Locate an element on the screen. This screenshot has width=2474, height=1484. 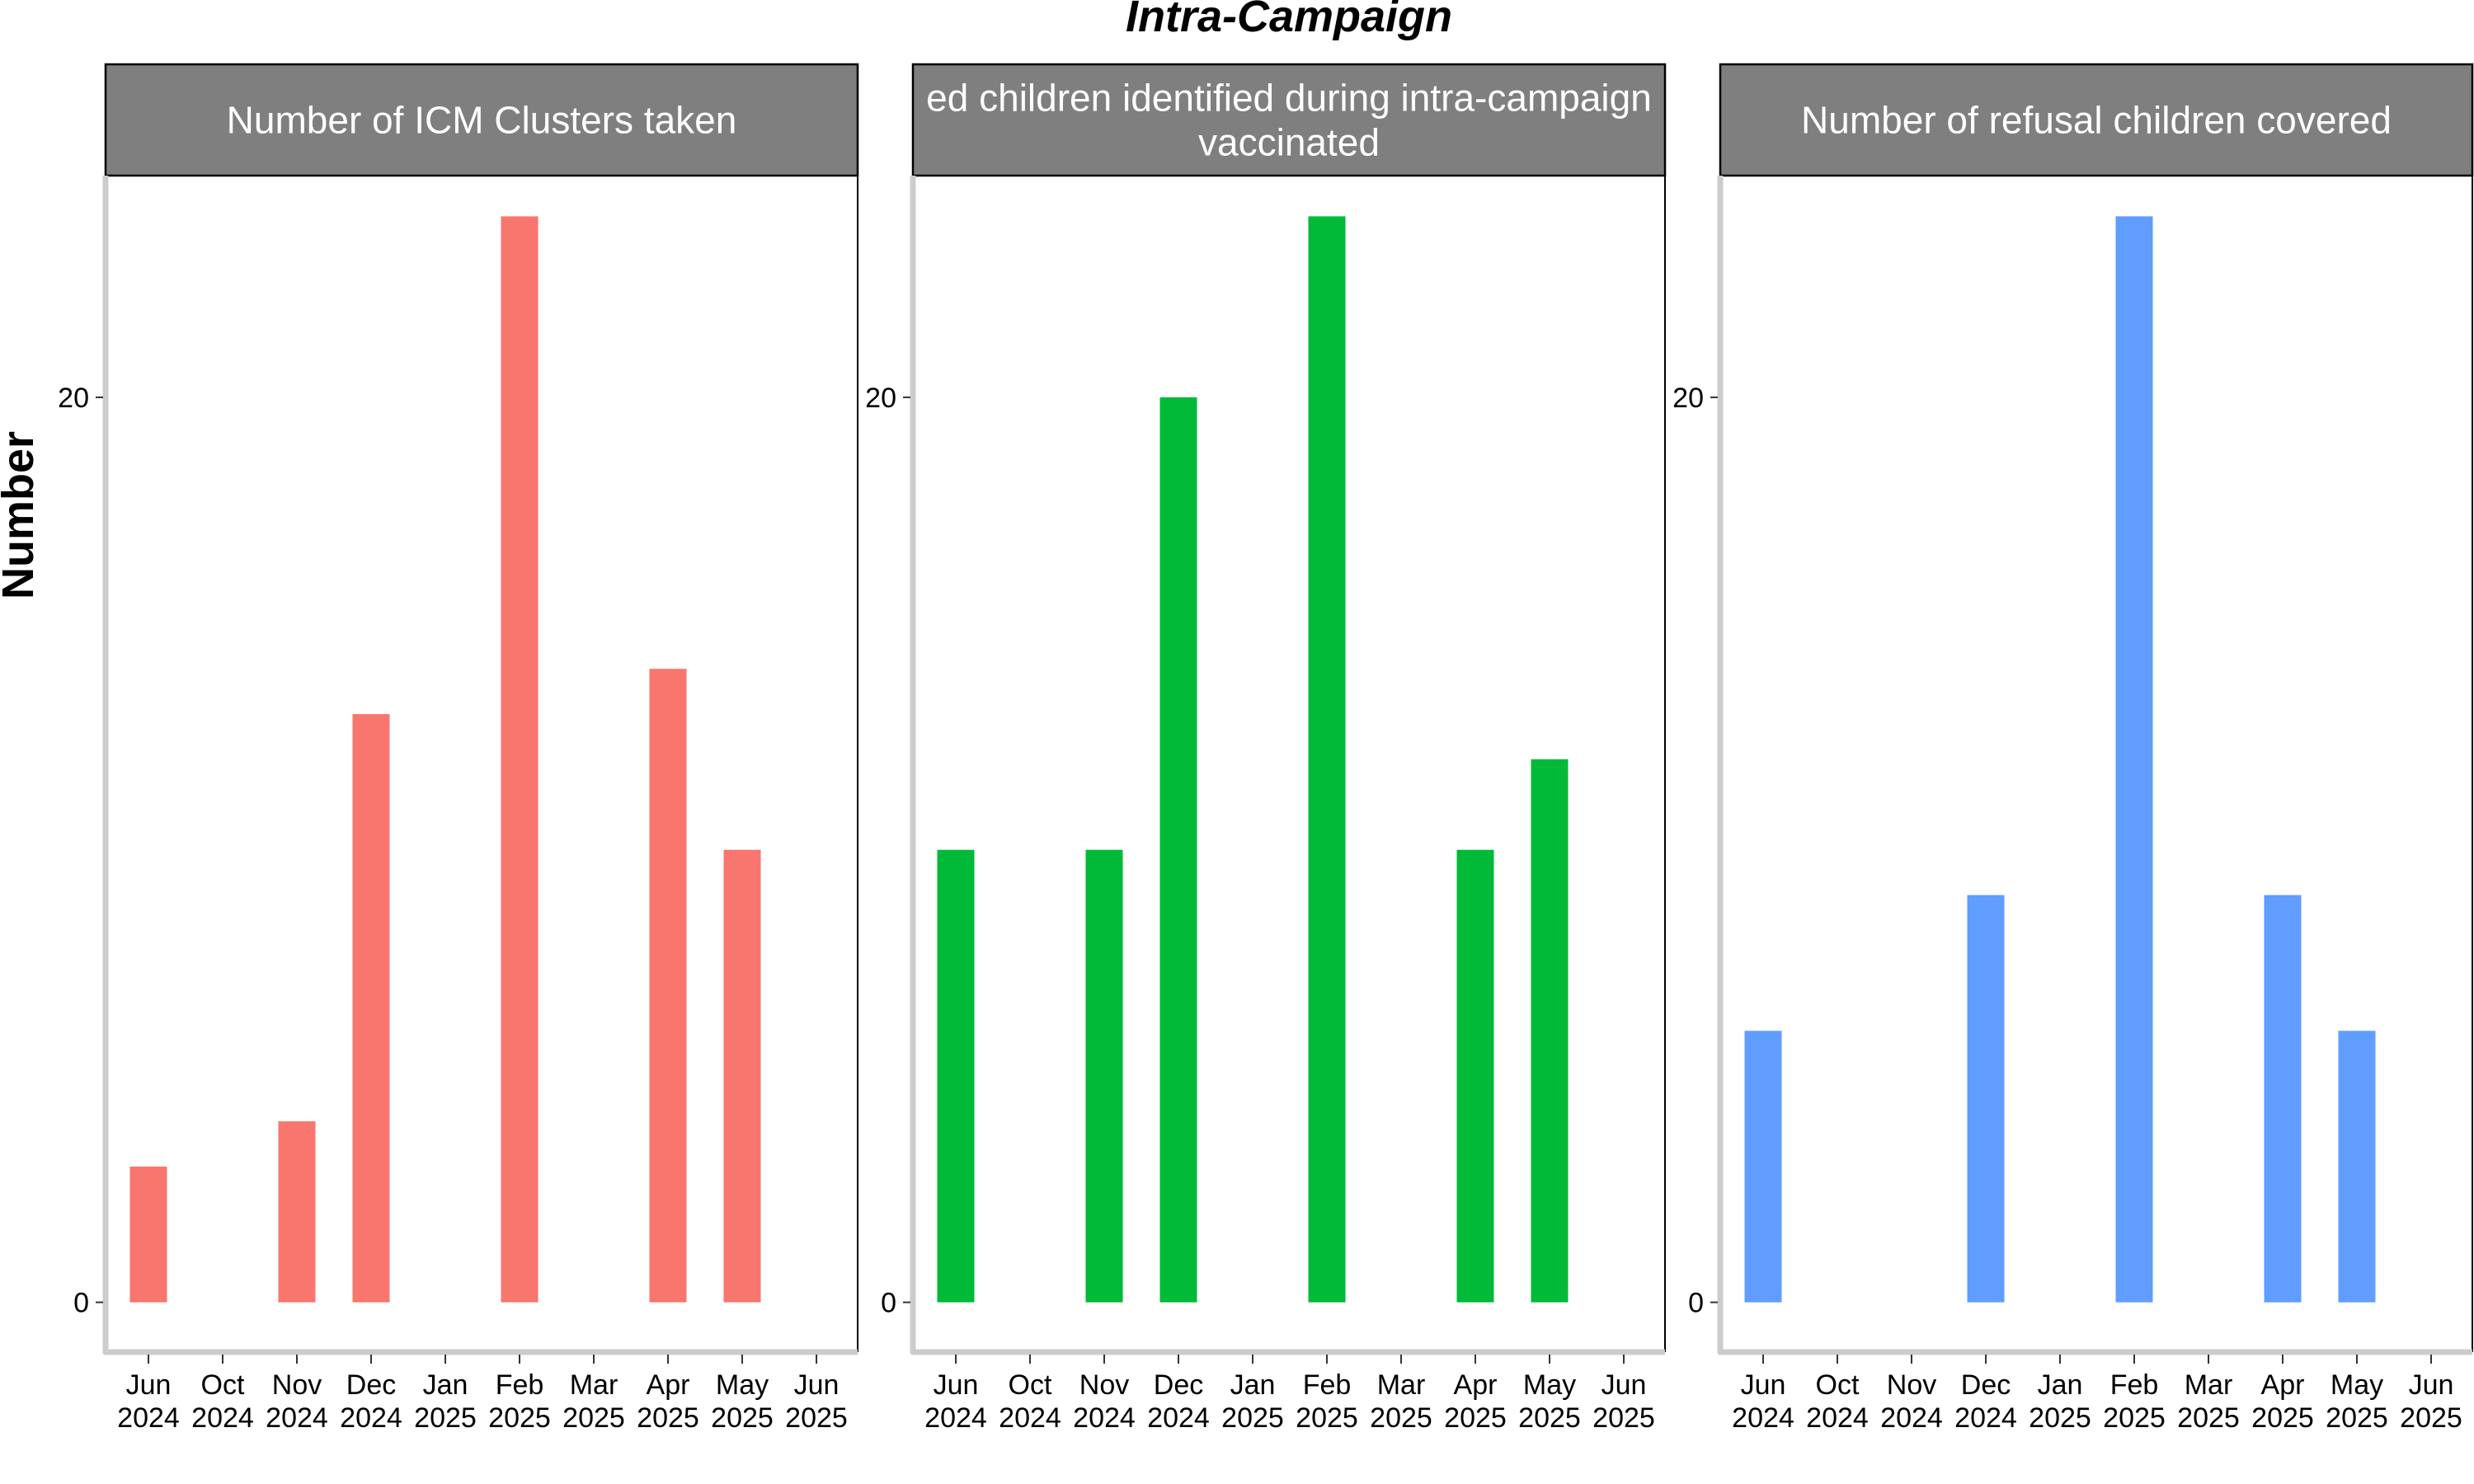
chart-title: Intra-Campaign is located at coordinates (1289, 20).